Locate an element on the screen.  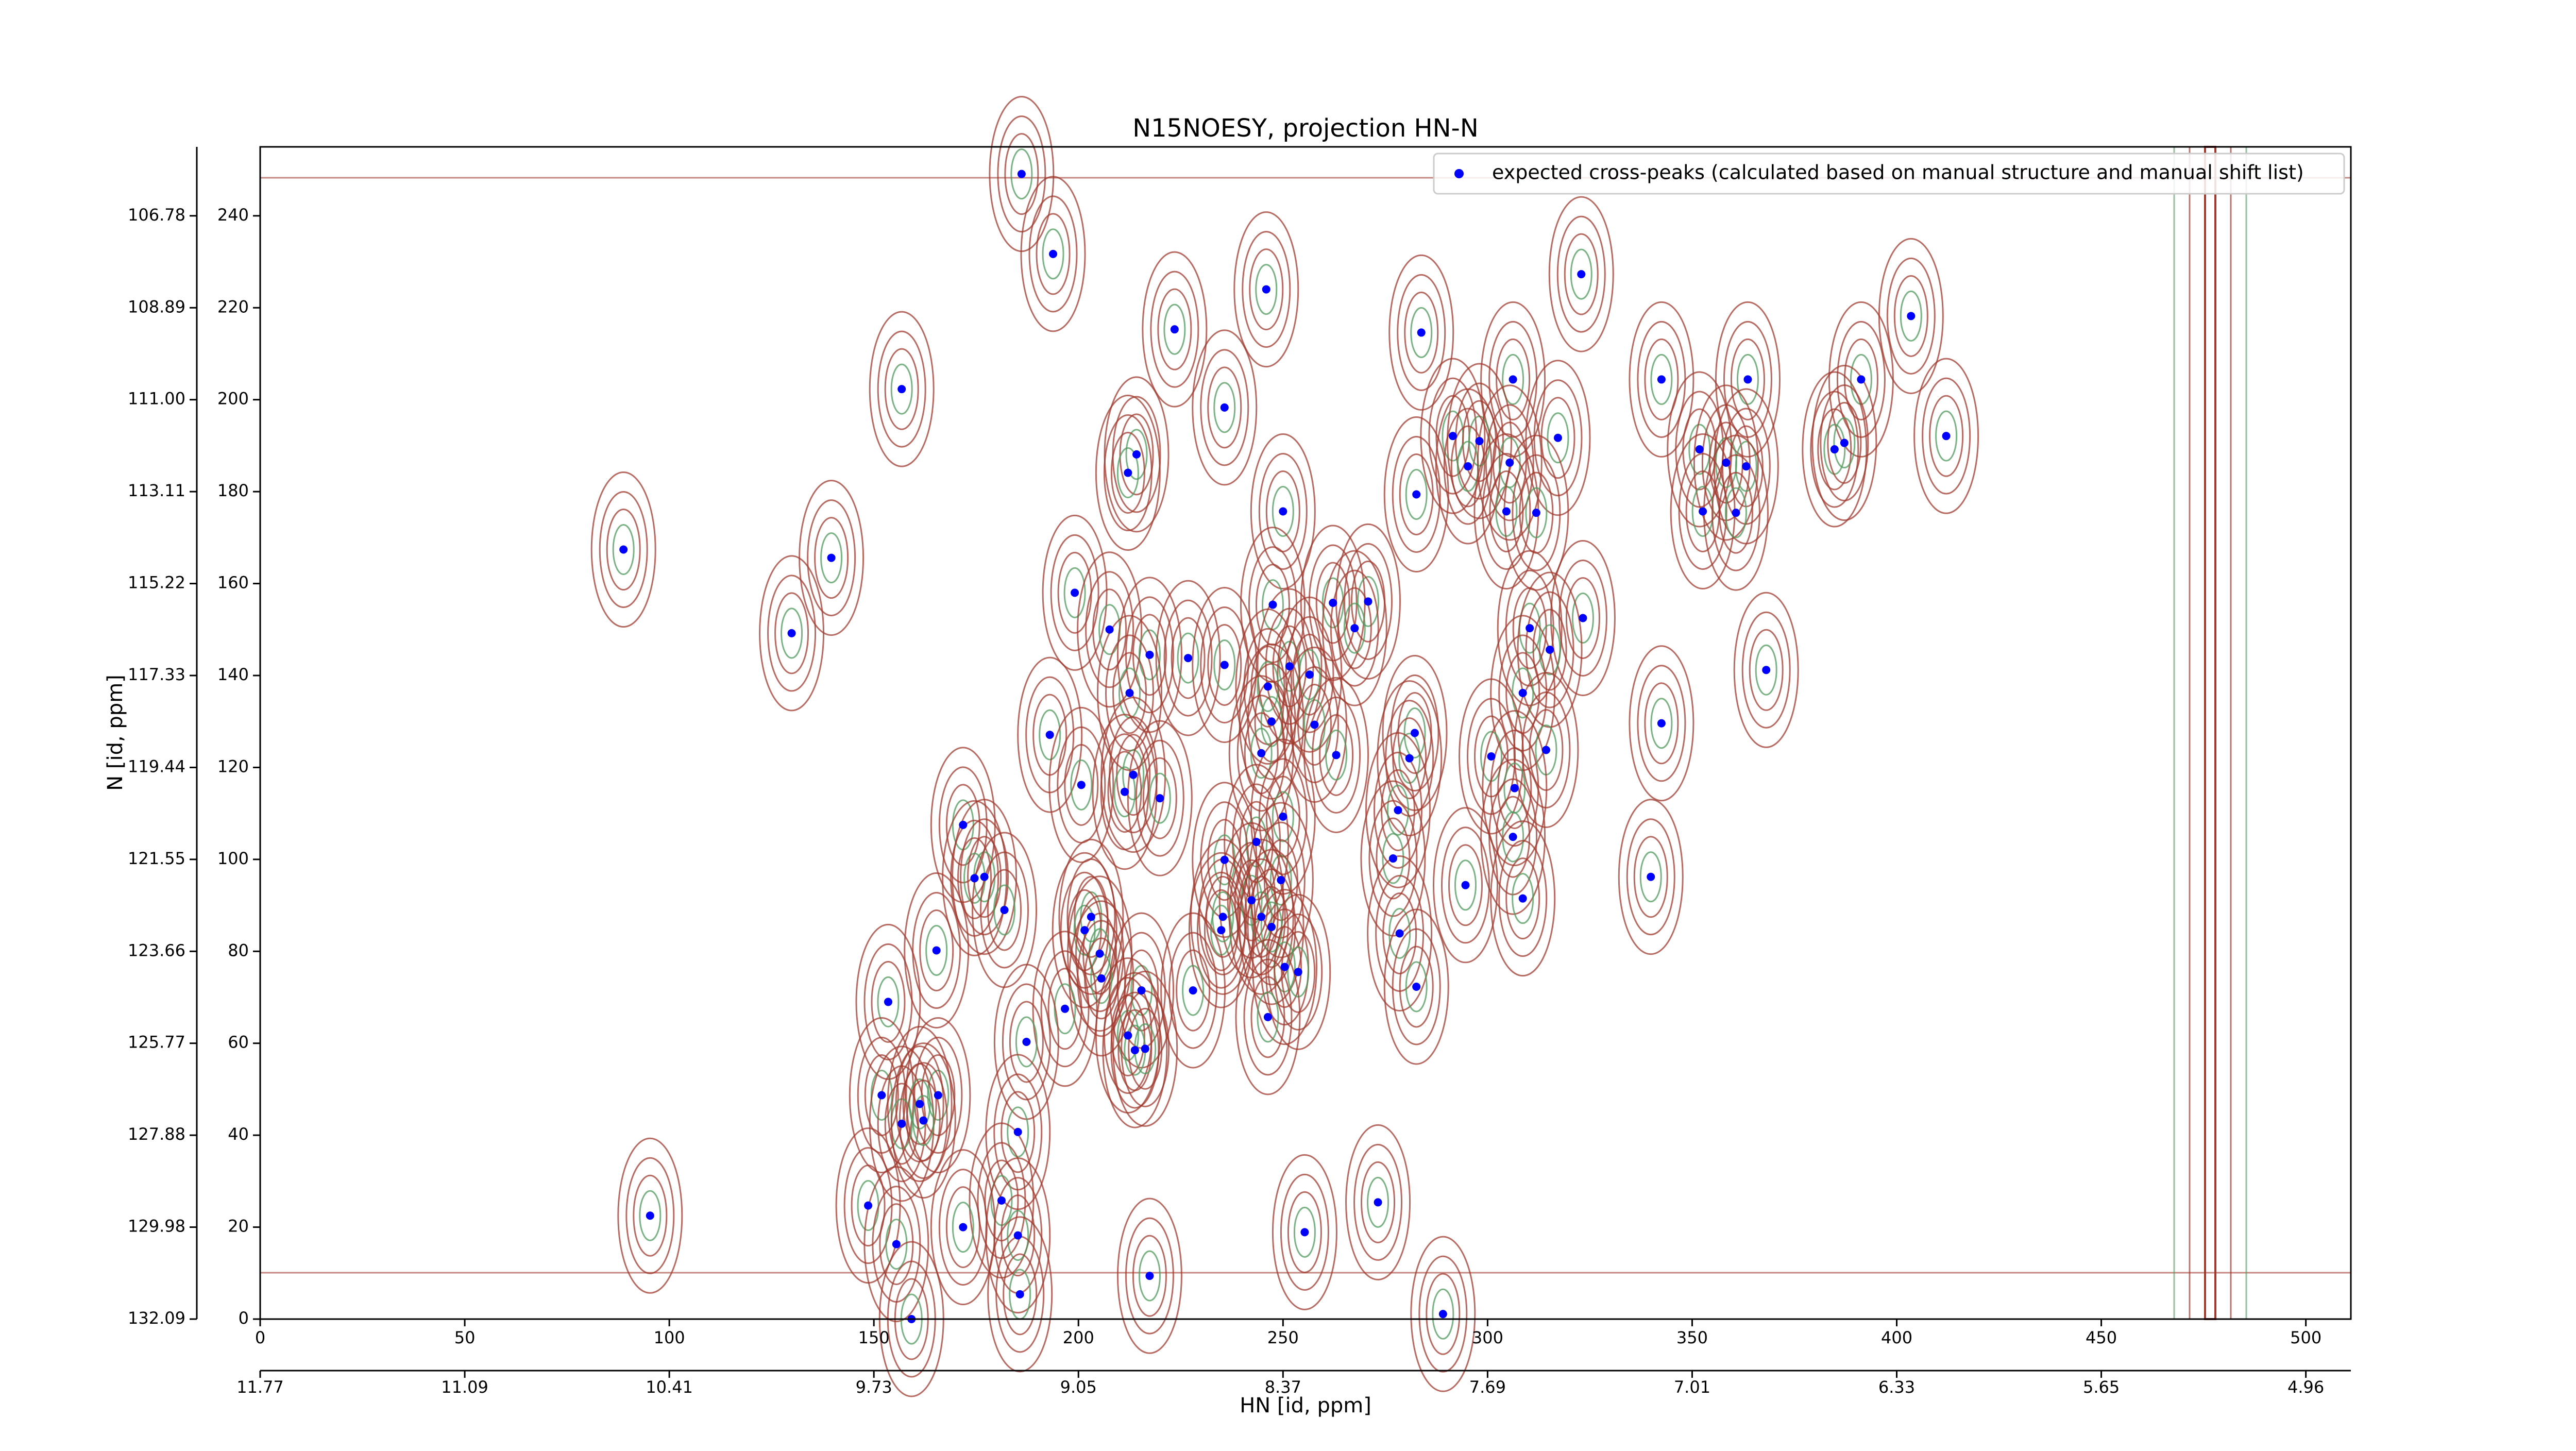
legend-marker is located at coordinates (1459, 173).